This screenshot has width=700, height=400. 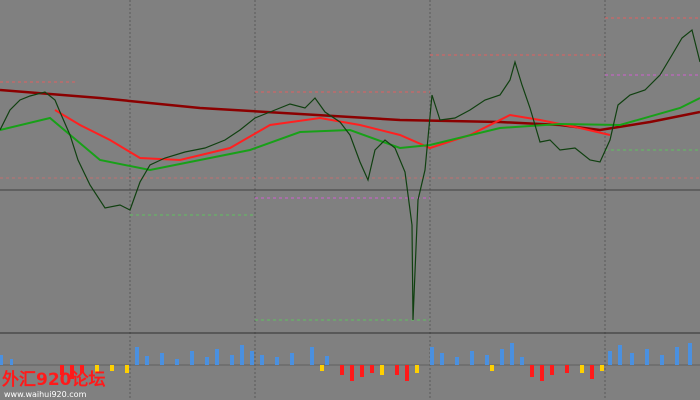 I want to click on histogram-down, so click(x=327, y=373).